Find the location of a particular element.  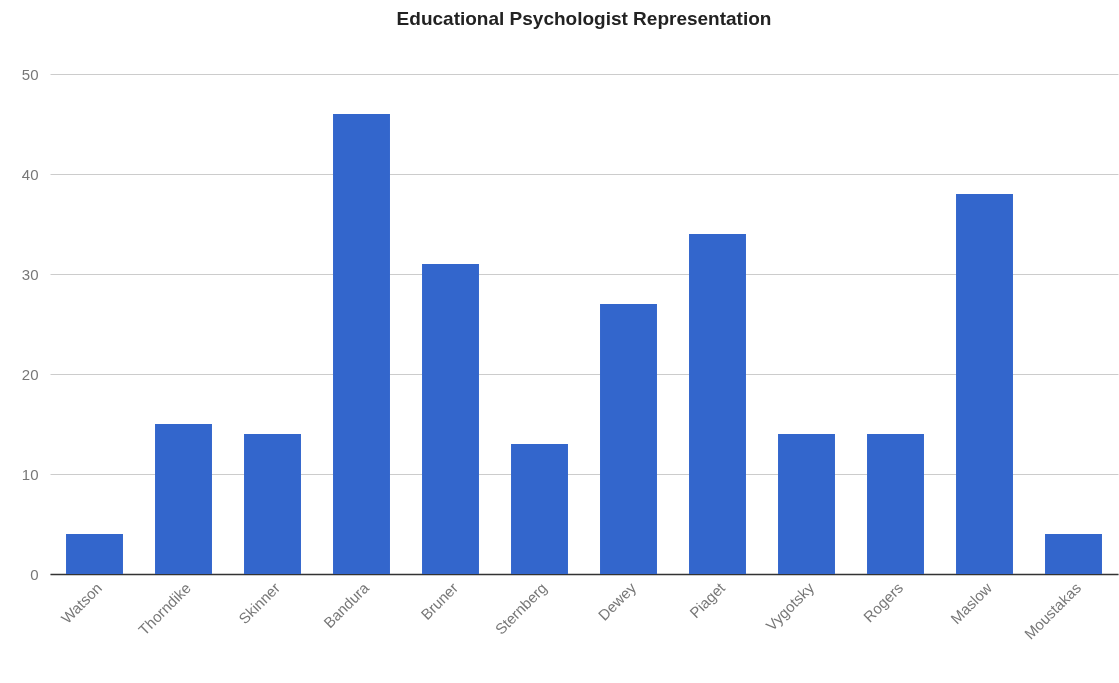

y-tick-label: 10 is located at coordinates (30, 474).